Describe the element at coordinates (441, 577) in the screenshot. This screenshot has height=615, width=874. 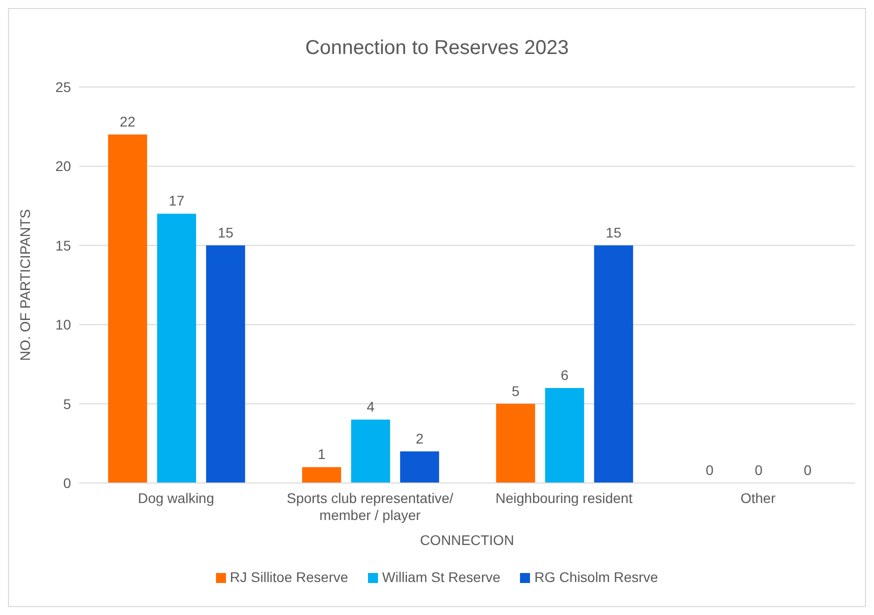
I see `legend-label: William St Reserve` at that location.